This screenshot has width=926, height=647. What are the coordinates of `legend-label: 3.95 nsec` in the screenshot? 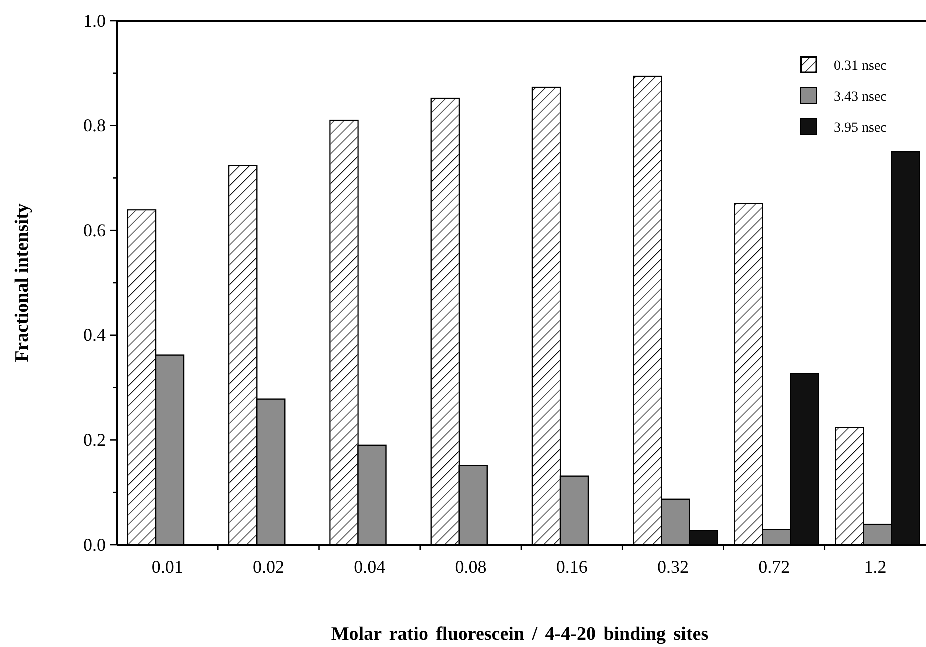 It's located at (860, 128).